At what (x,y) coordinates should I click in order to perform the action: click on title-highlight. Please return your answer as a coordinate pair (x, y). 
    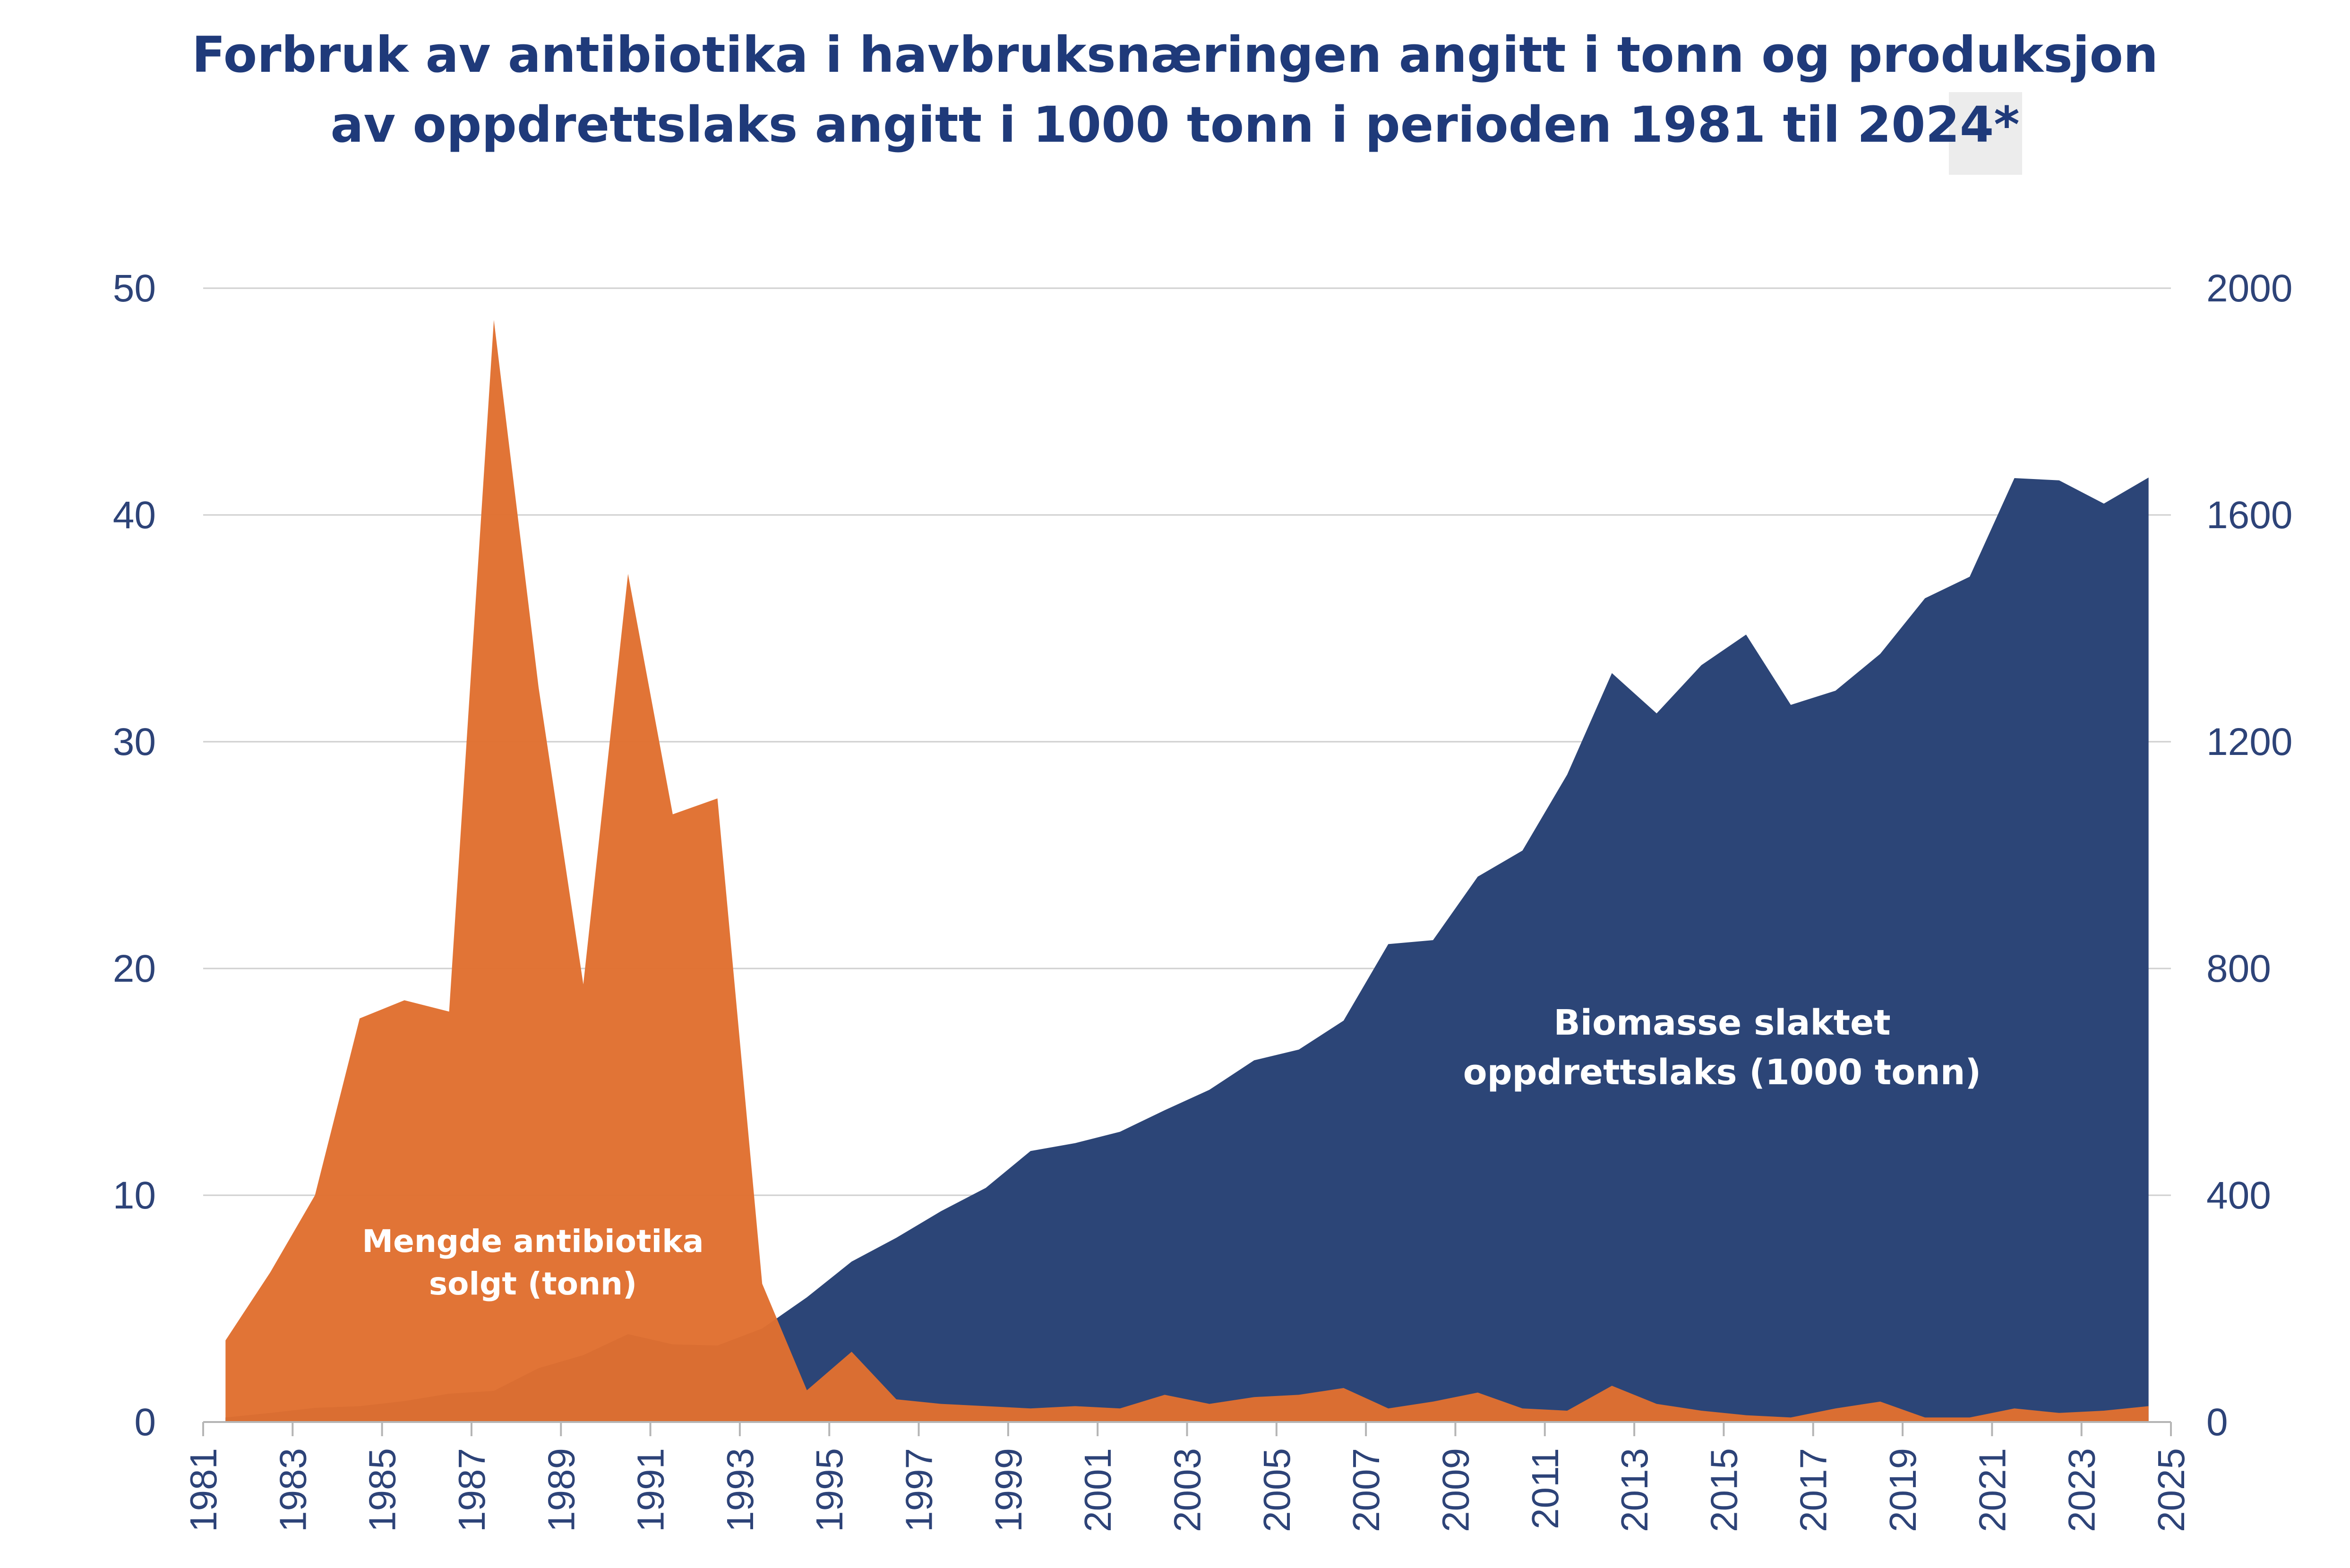
    Looking at the image, I should click on (1986, 133).